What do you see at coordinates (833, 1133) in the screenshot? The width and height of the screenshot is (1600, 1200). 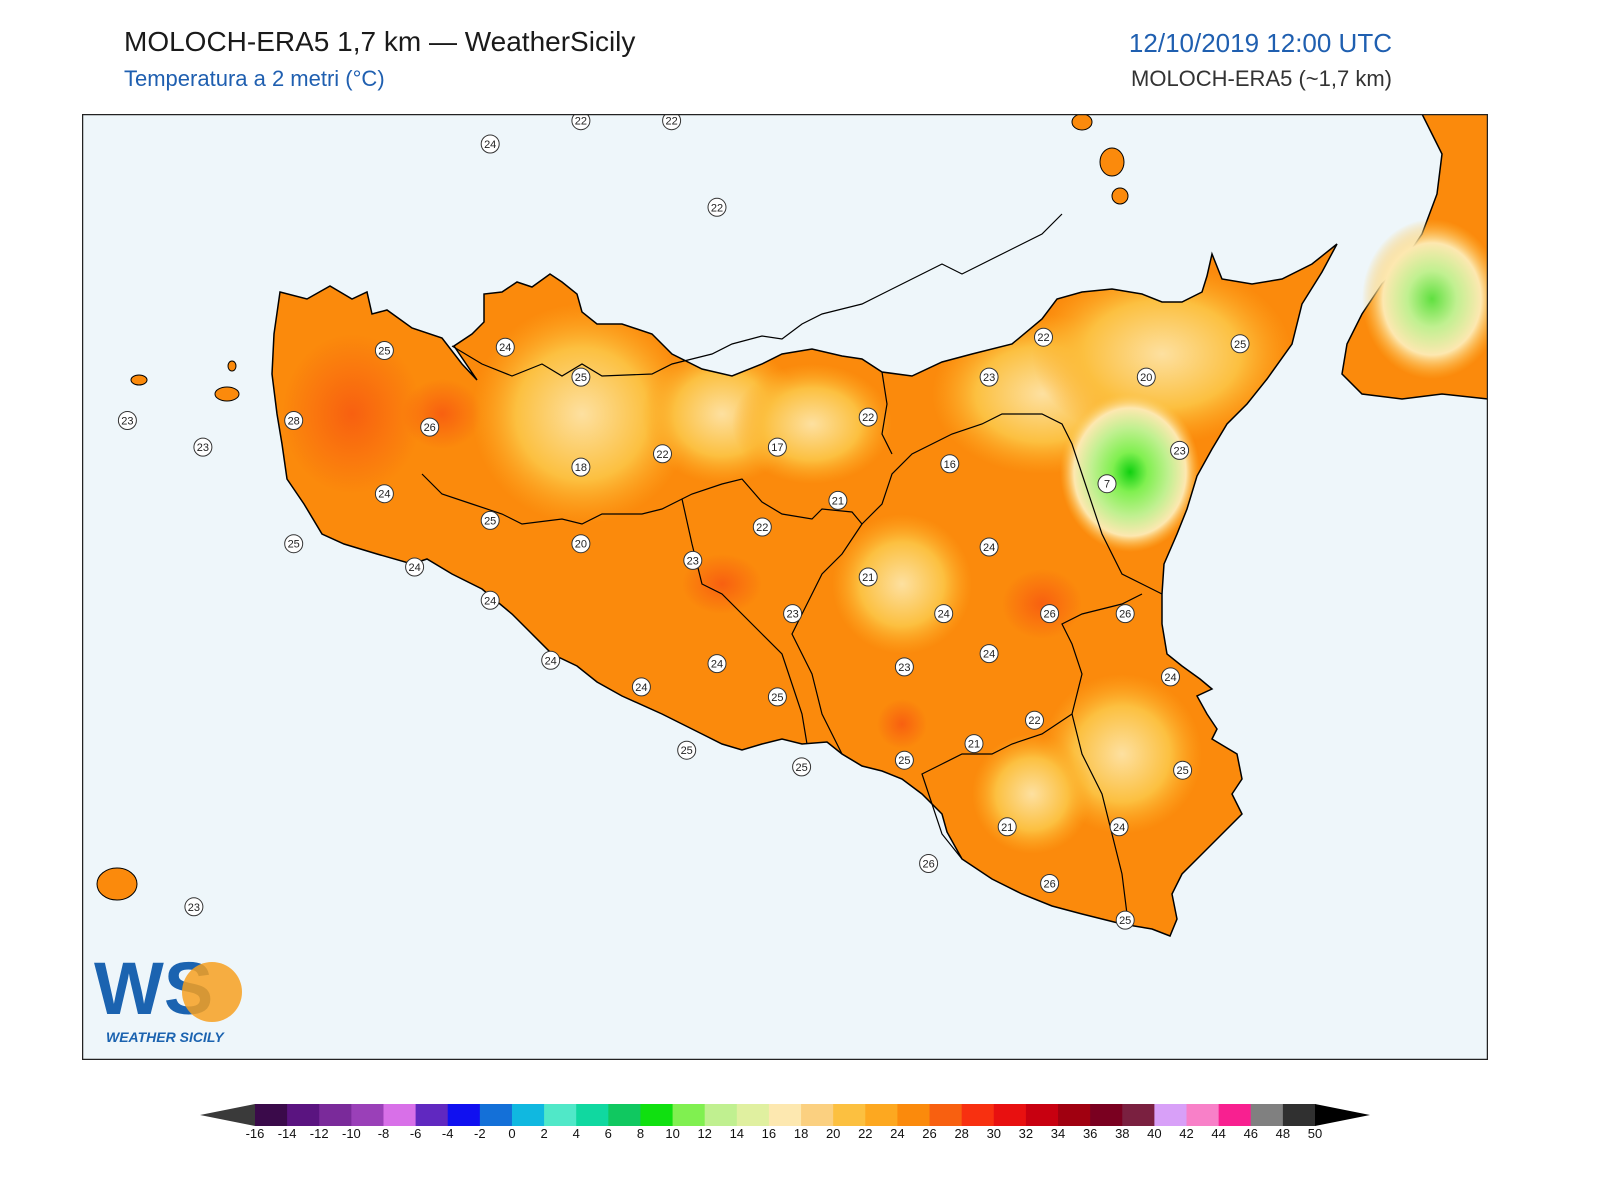 I see `colorbar-tick-label: 20` at bounding box center [833, 1133].